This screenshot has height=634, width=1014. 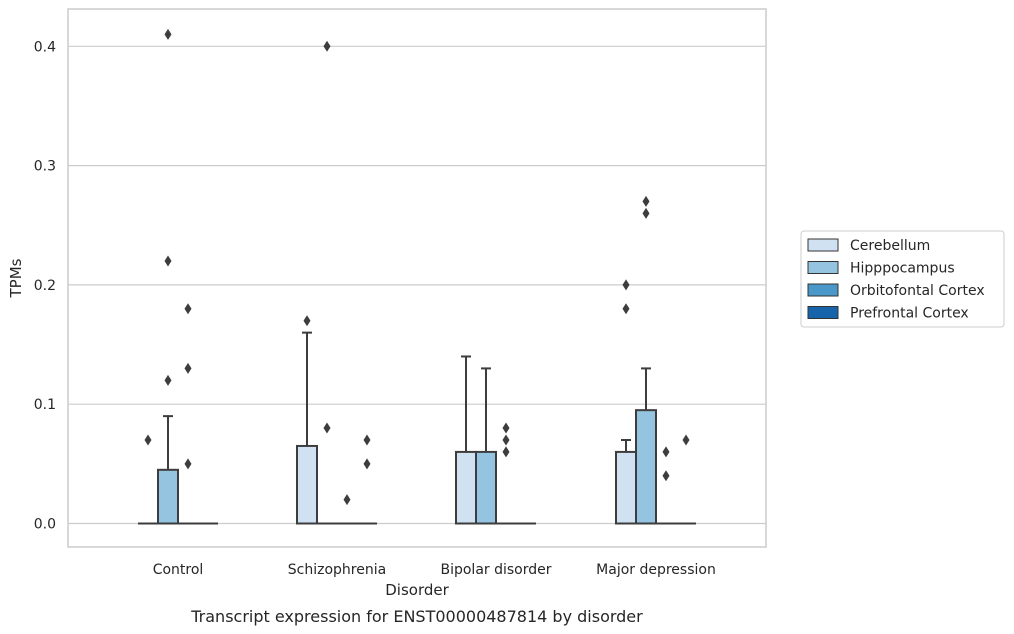 What do you see at coordinates (890, 246) in the screenshot?
I see `legend-label: Cerebellum` at bounding box center [890, 246].